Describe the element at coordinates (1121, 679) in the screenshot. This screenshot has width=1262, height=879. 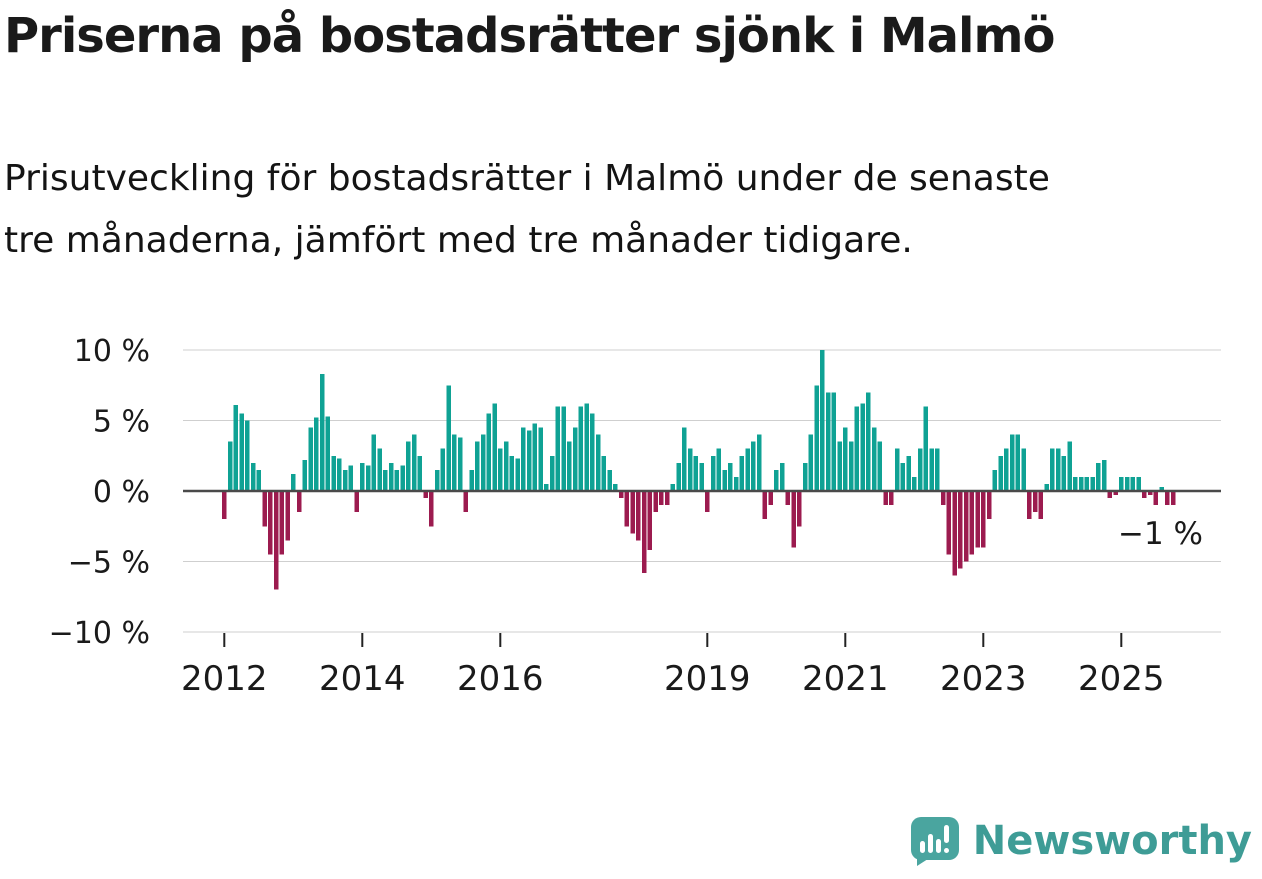
I see `x-axis-tick-label: 2025` at that location.